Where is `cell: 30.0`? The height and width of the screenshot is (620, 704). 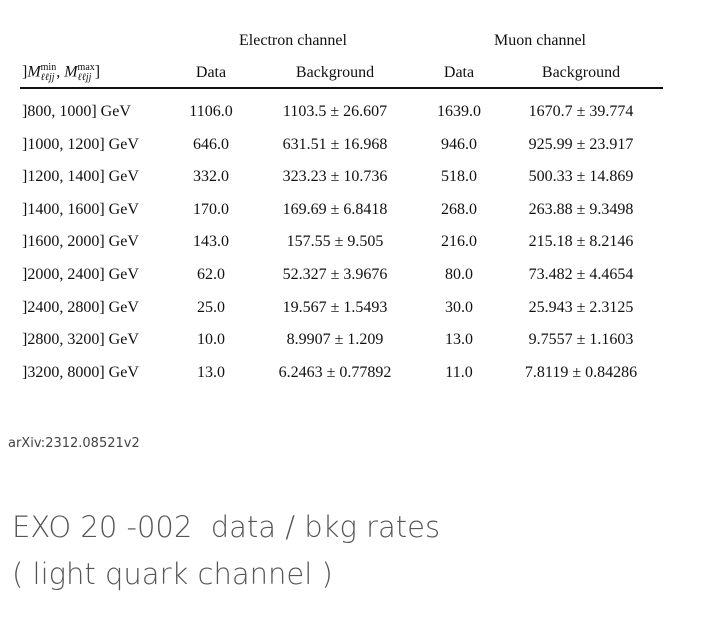 cell: 30.0 is located at coordinates (459, 307).